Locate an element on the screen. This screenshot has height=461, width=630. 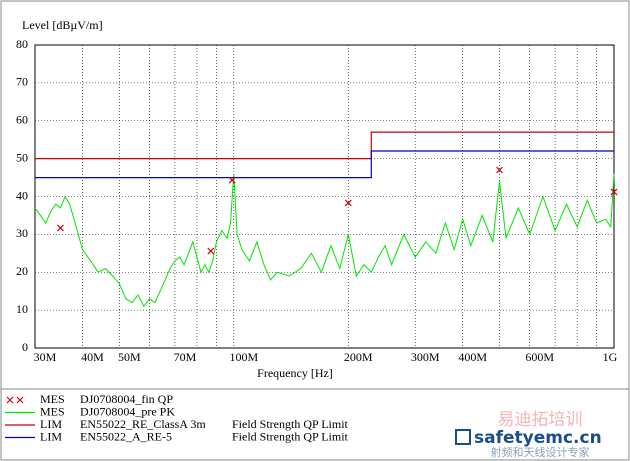
y-tick-label: 50 is located at coordinates (22, 157).